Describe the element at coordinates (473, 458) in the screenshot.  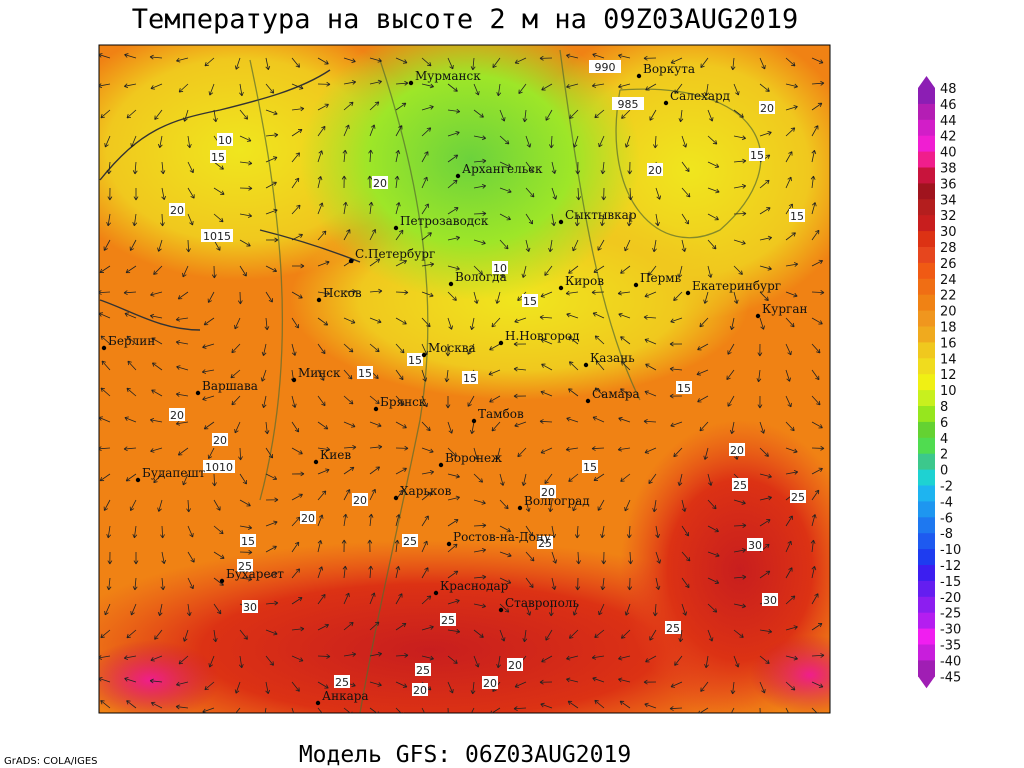
I see `city-label: Воронеж` at that location.